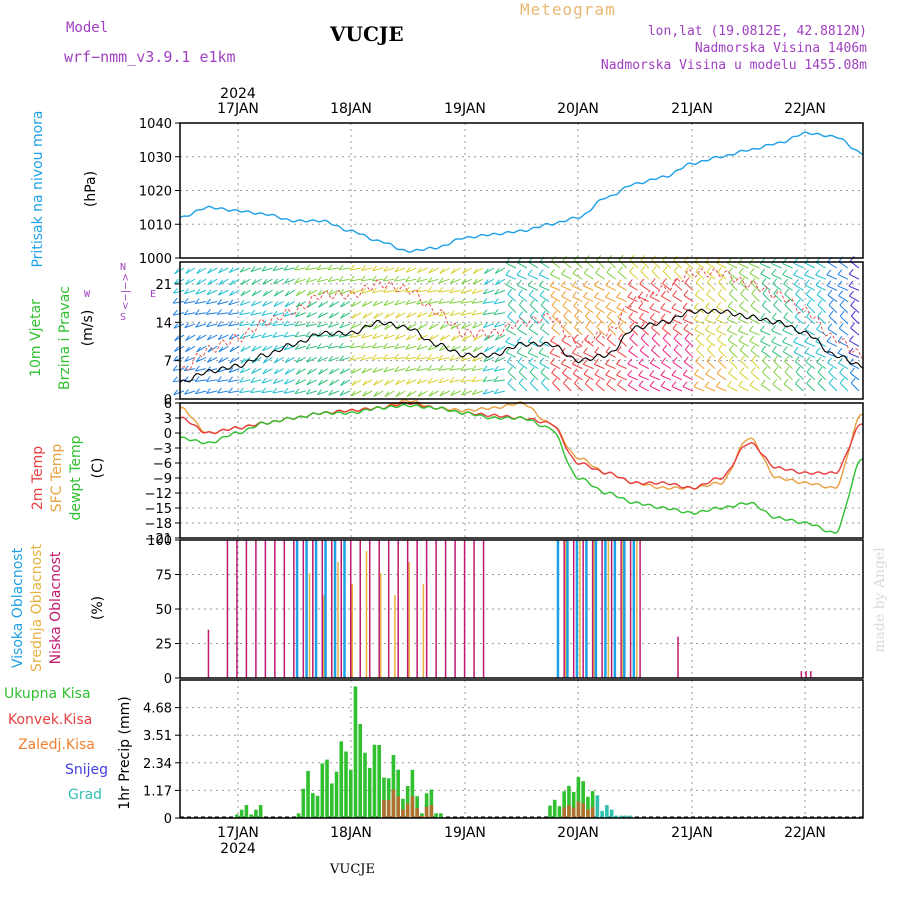 The image size is (900, 900). I want to click on ytick-label-2-4: −6, so click(162, 464).